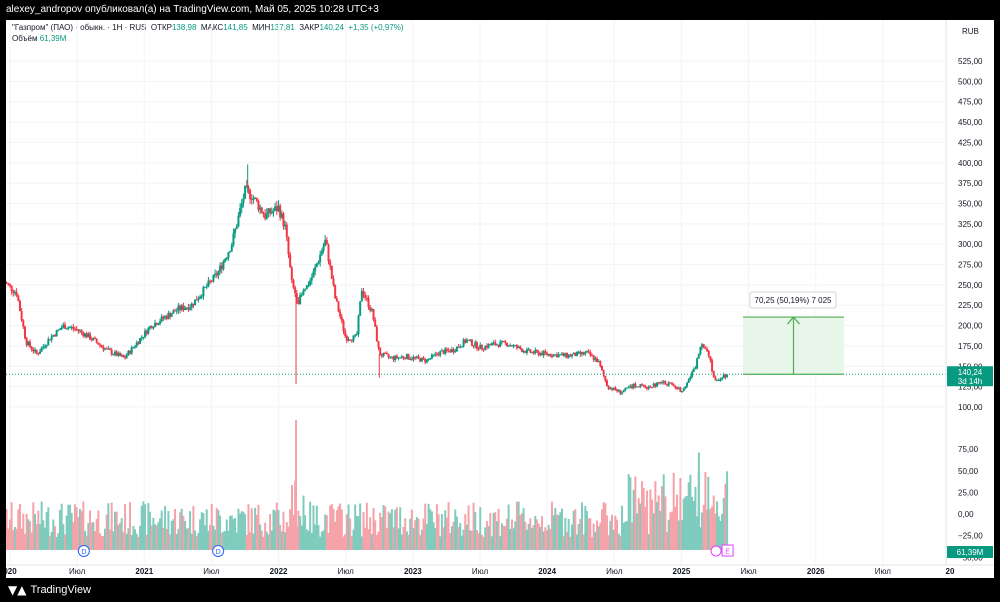 The image size is (1000, 602). What do you see at coordinates (11, 571) in the screenshot?
I see `time-tick-label: 020` at bounding box center [11, 571].